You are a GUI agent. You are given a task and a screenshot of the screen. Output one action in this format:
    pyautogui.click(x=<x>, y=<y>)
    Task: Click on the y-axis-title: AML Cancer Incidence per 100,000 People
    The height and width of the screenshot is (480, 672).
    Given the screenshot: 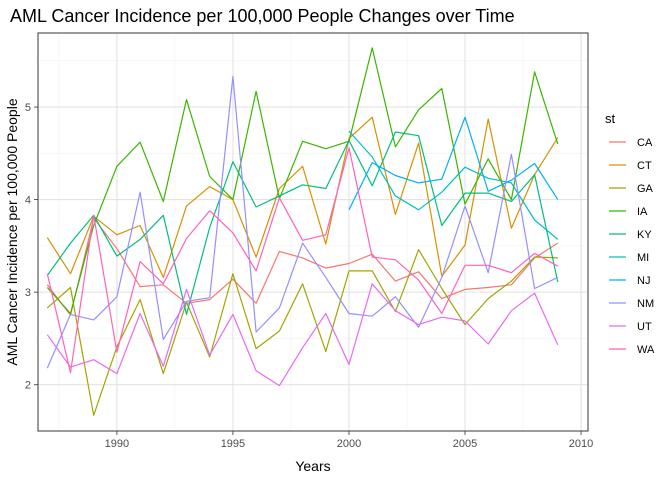 What is the action you would take?
    pyautogui.click(x=12, y=231)
    